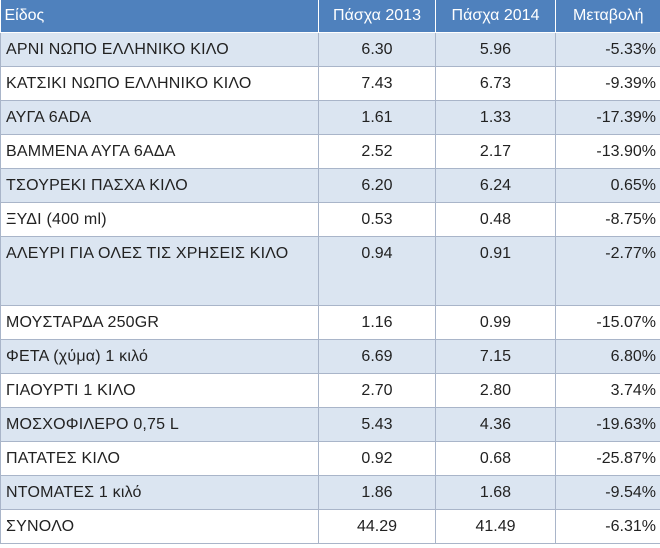  Describe the element at coordinates (607, 83) in the screenshot. I see `change-cell: -9.39%` at that location.